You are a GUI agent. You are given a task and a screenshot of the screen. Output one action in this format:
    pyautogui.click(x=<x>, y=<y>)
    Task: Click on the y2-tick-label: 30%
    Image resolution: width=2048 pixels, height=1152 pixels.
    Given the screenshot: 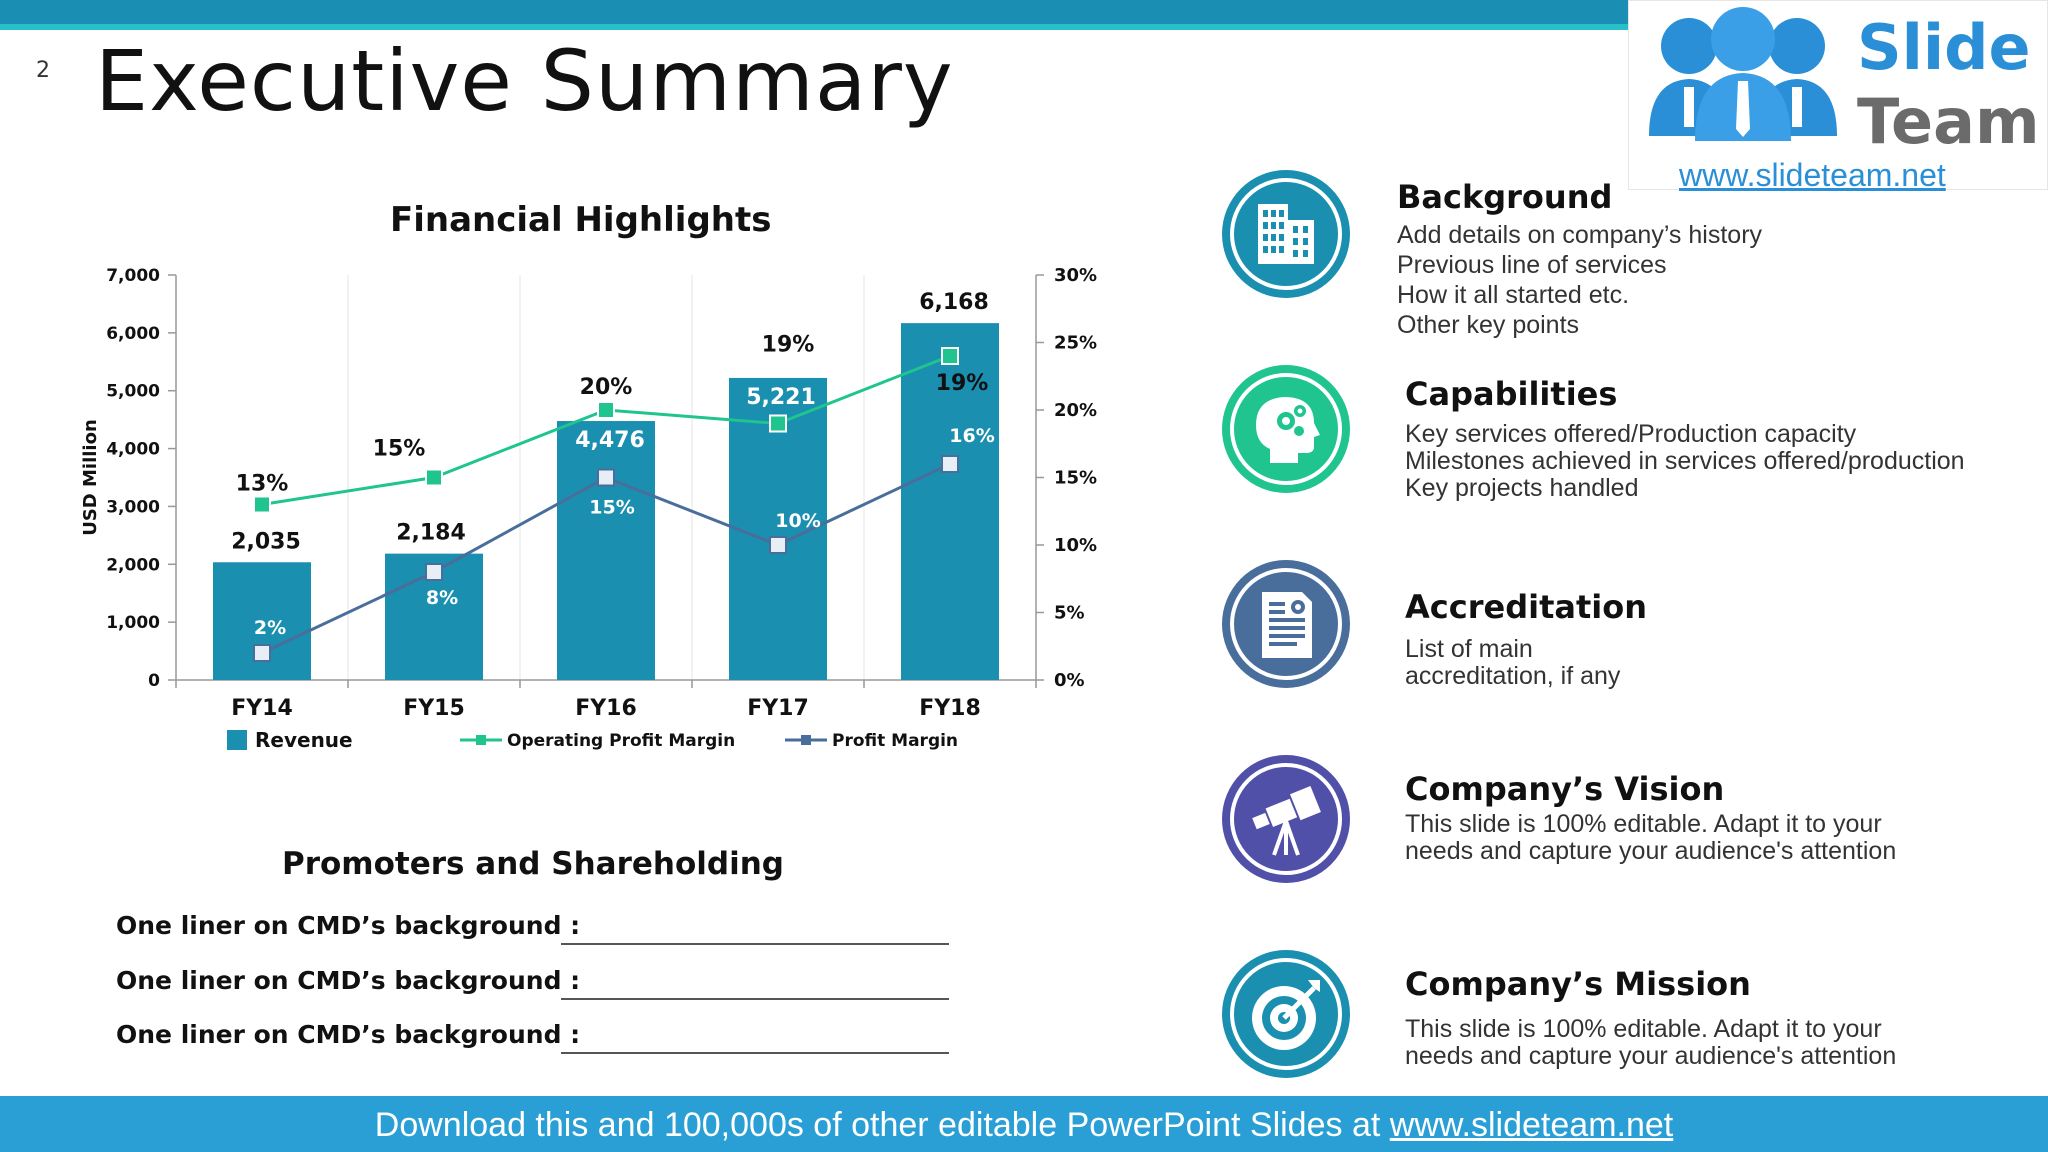 What is the action you would take?
    pyautogui.click(x=1075, y=275)
    